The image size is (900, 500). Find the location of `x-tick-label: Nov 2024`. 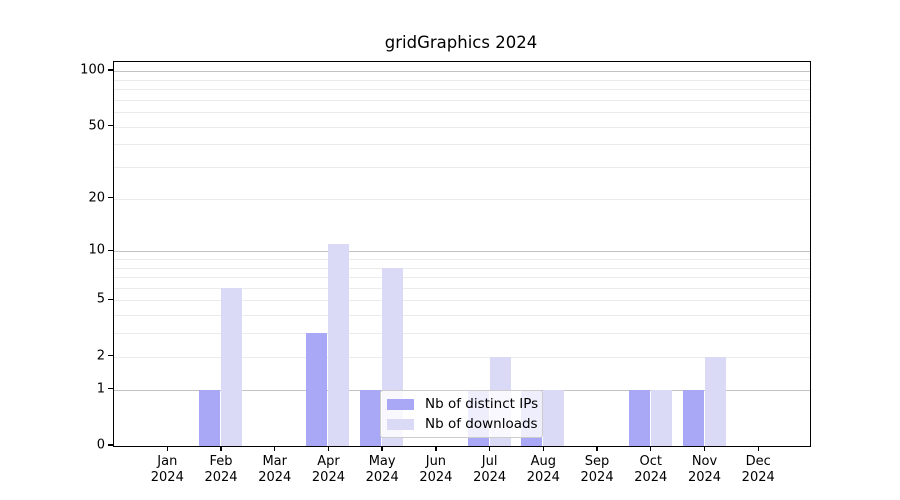

x-tick-label: Nov 2024 is located at coordinates (704, 469).